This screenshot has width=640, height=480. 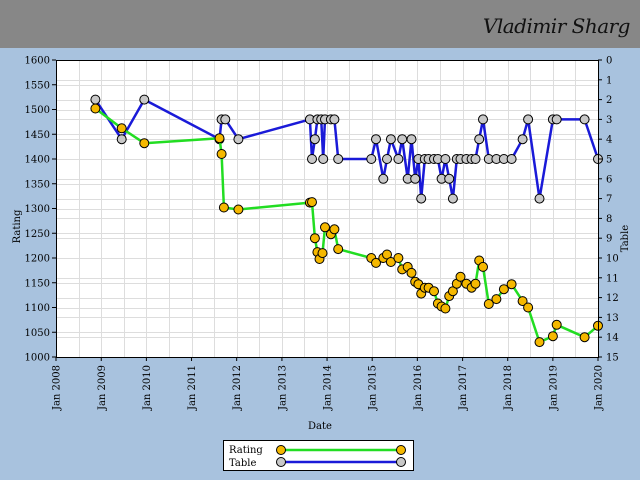 I want to click on legend-marker-rating, so click(x=401, y=450).